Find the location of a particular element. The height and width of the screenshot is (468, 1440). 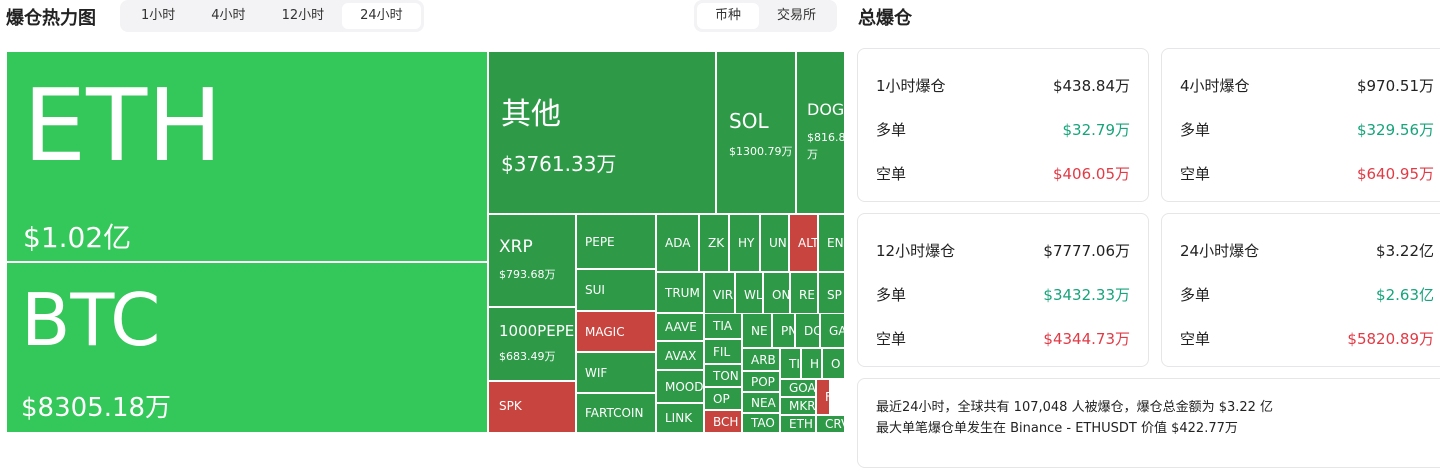

card-row: 空单 $640.95万 is located at coordinates (1307, 173).